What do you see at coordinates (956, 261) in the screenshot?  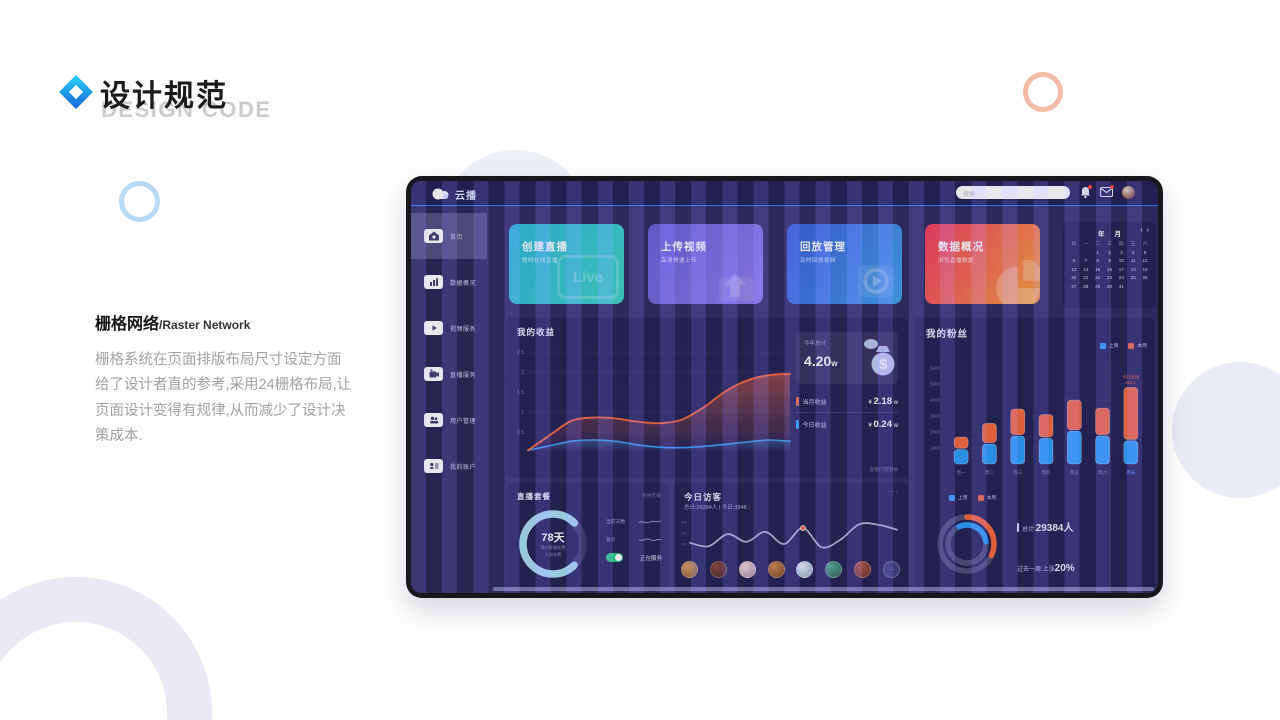 I see `card-subtitle: 浏览直播数据` at bounding box center [956, 261].